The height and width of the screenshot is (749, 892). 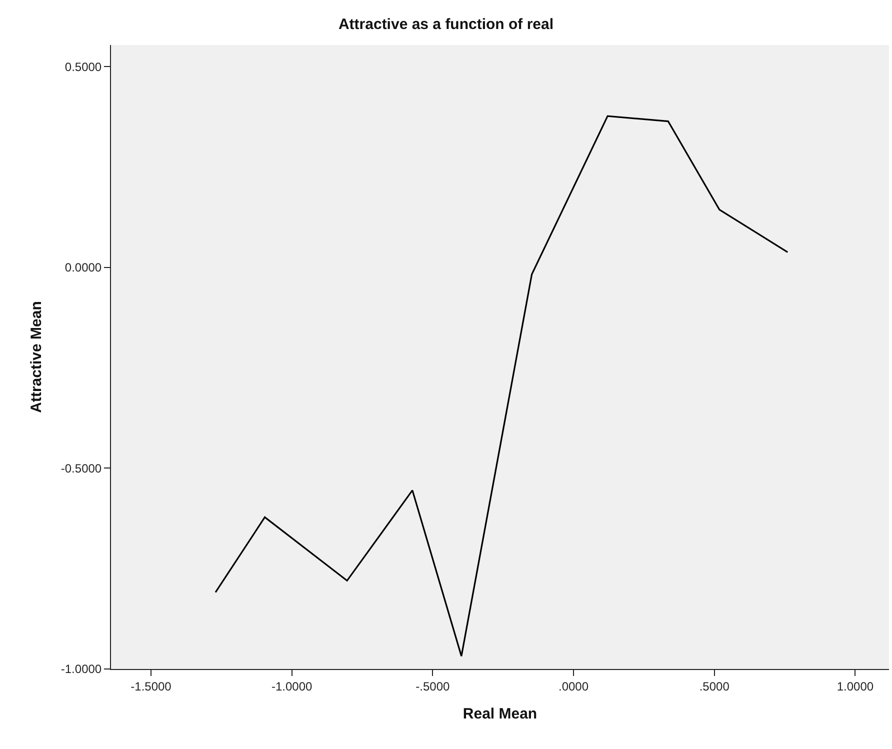 What do you see at coordinates (292, 686) in the screenshot?
I see `x-tick-label: -1.0000` at bounding box center [292, 686].